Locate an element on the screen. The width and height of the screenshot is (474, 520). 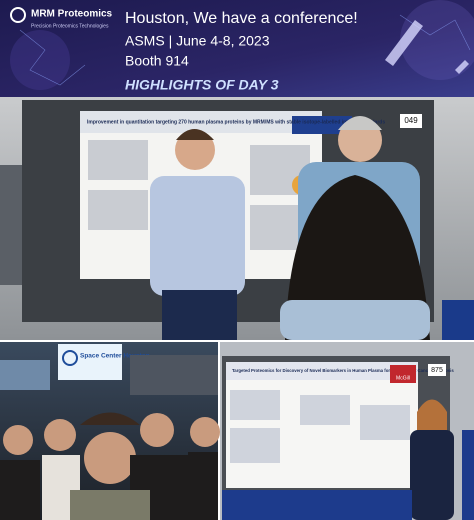
board-number: 049 is located at coordinates (411, 120).